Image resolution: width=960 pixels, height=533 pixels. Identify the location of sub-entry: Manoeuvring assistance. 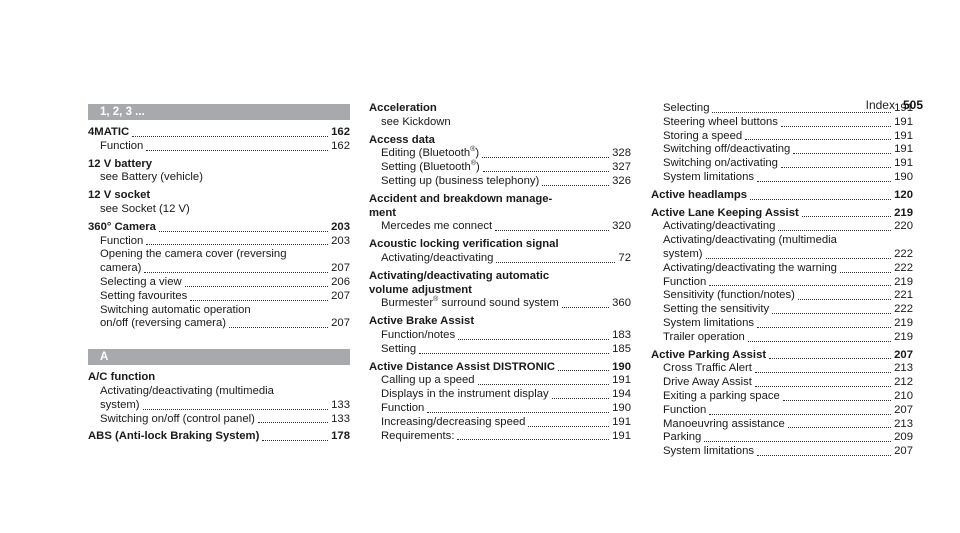
(724, 423).